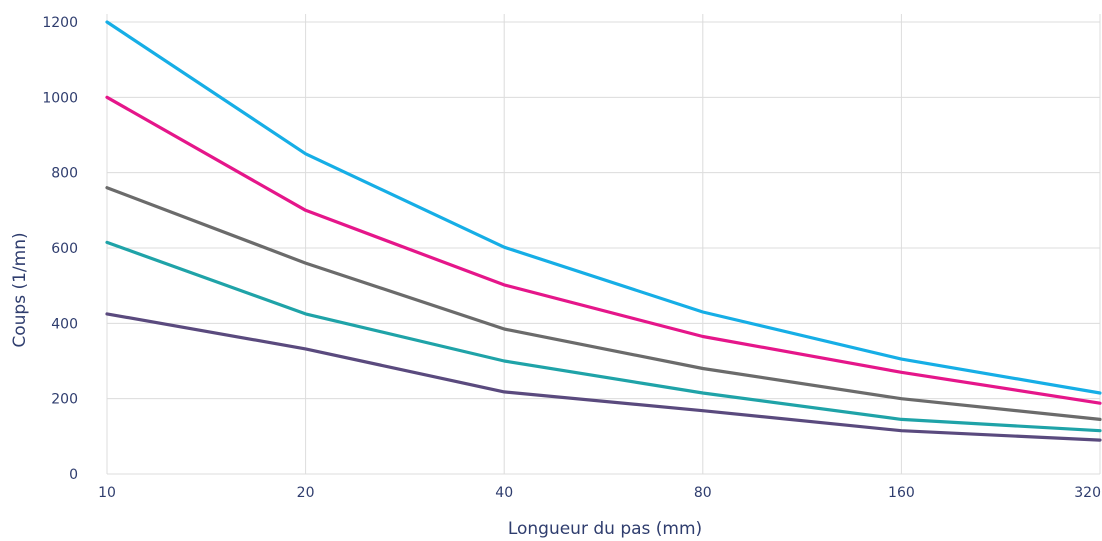  I want to click on y-tick-label: 1200, so click(60, 23).